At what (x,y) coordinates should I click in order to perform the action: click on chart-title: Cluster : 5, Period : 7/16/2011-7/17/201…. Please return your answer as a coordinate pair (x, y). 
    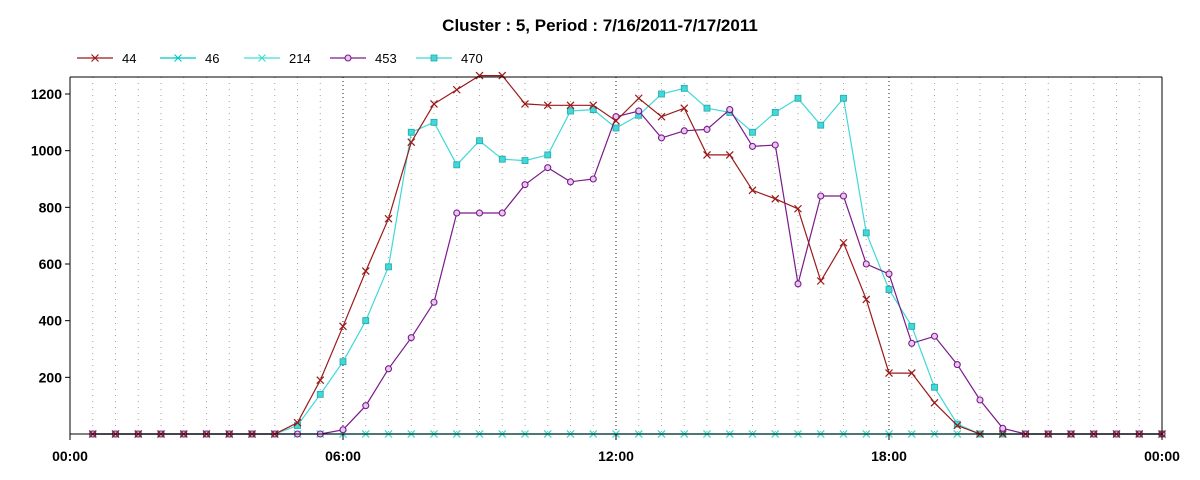
    Looking at the image, I should click on (600, 25).